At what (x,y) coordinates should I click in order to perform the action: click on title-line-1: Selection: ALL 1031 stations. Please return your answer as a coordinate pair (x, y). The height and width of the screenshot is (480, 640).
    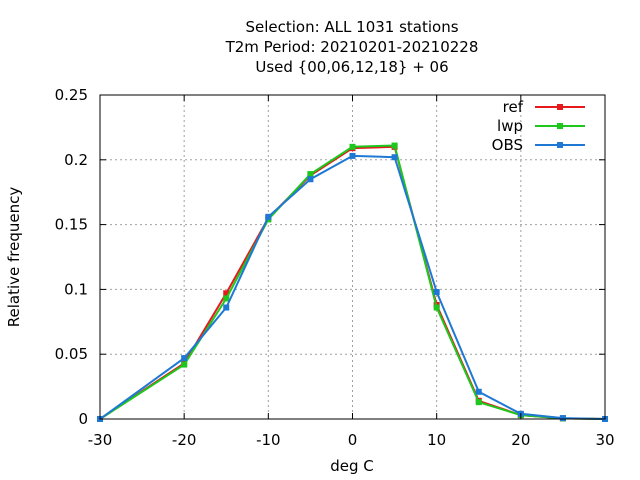
    Looking at the image, I should click on (351, 27).